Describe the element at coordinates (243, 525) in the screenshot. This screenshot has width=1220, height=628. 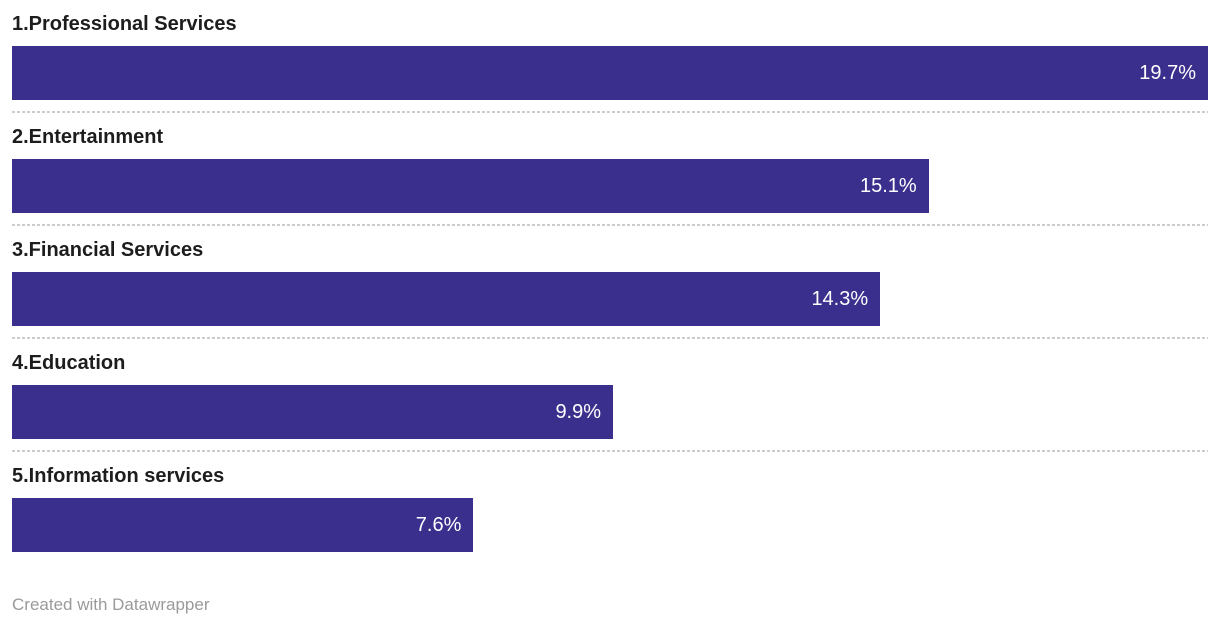
I see `bar: 7.6%` at that location.